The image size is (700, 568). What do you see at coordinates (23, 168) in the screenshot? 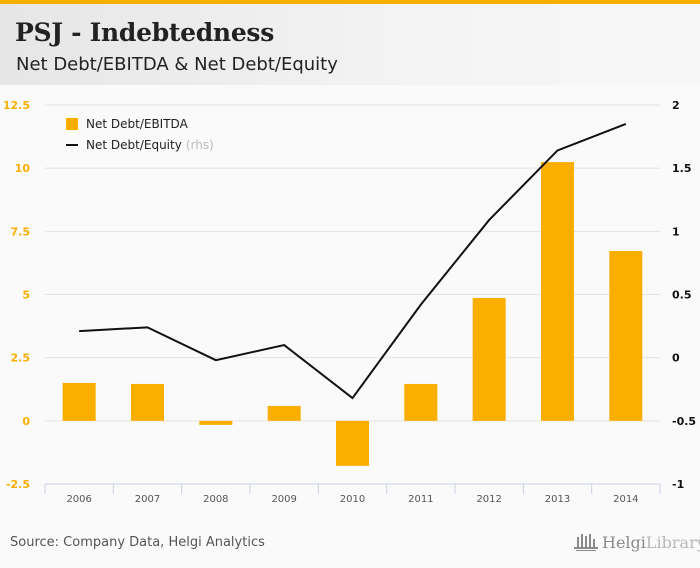
I see `left-axis-tick-label: 10` at bounding box center [23, 168].